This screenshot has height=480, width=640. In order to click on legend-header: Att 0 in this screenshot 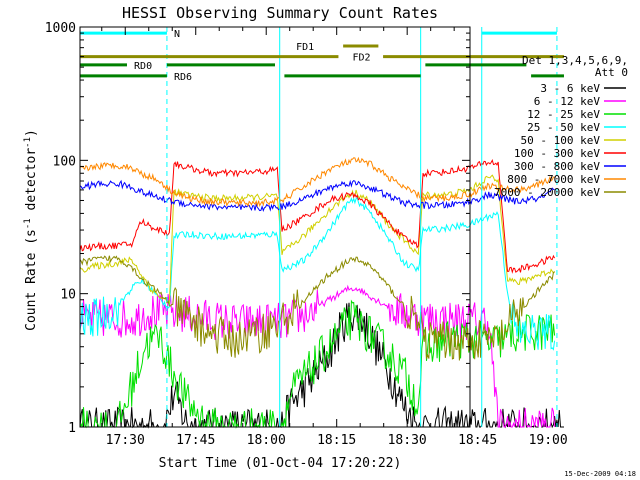, I will do `click(611, 72)`.